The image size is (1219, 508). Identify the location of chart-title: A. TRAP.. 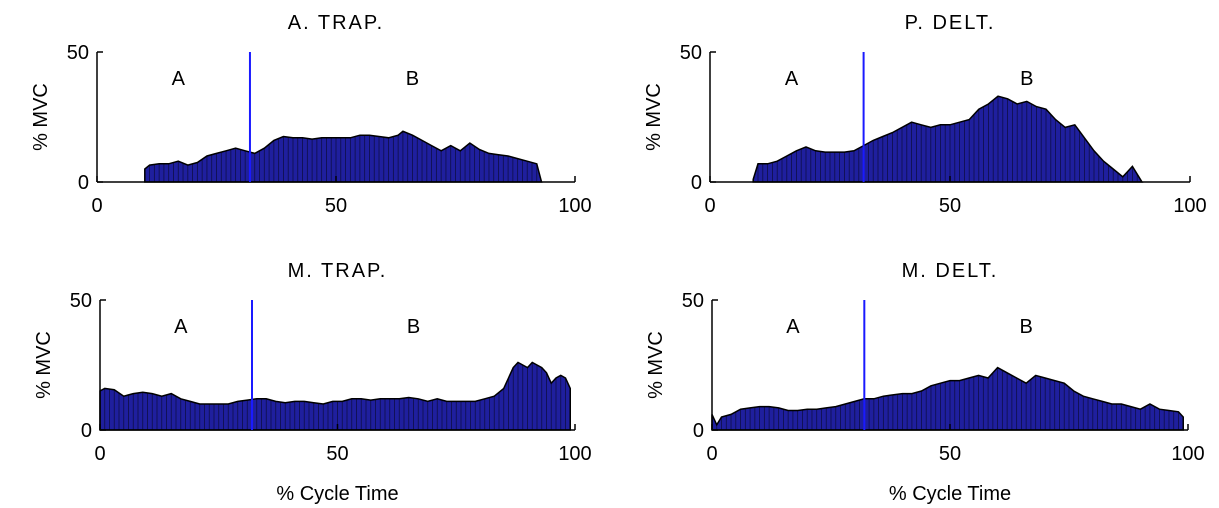
(336, 23).